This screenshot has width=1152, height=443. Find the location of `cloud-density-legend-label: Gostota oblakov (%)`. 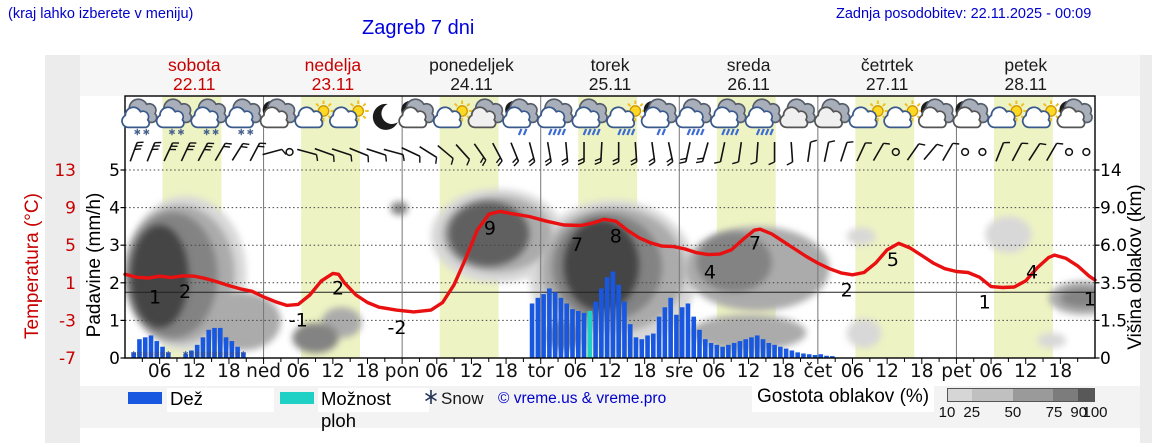

cloud-density-legend-label: Gostota oblakov (%) is located at coordinates (843, 399).